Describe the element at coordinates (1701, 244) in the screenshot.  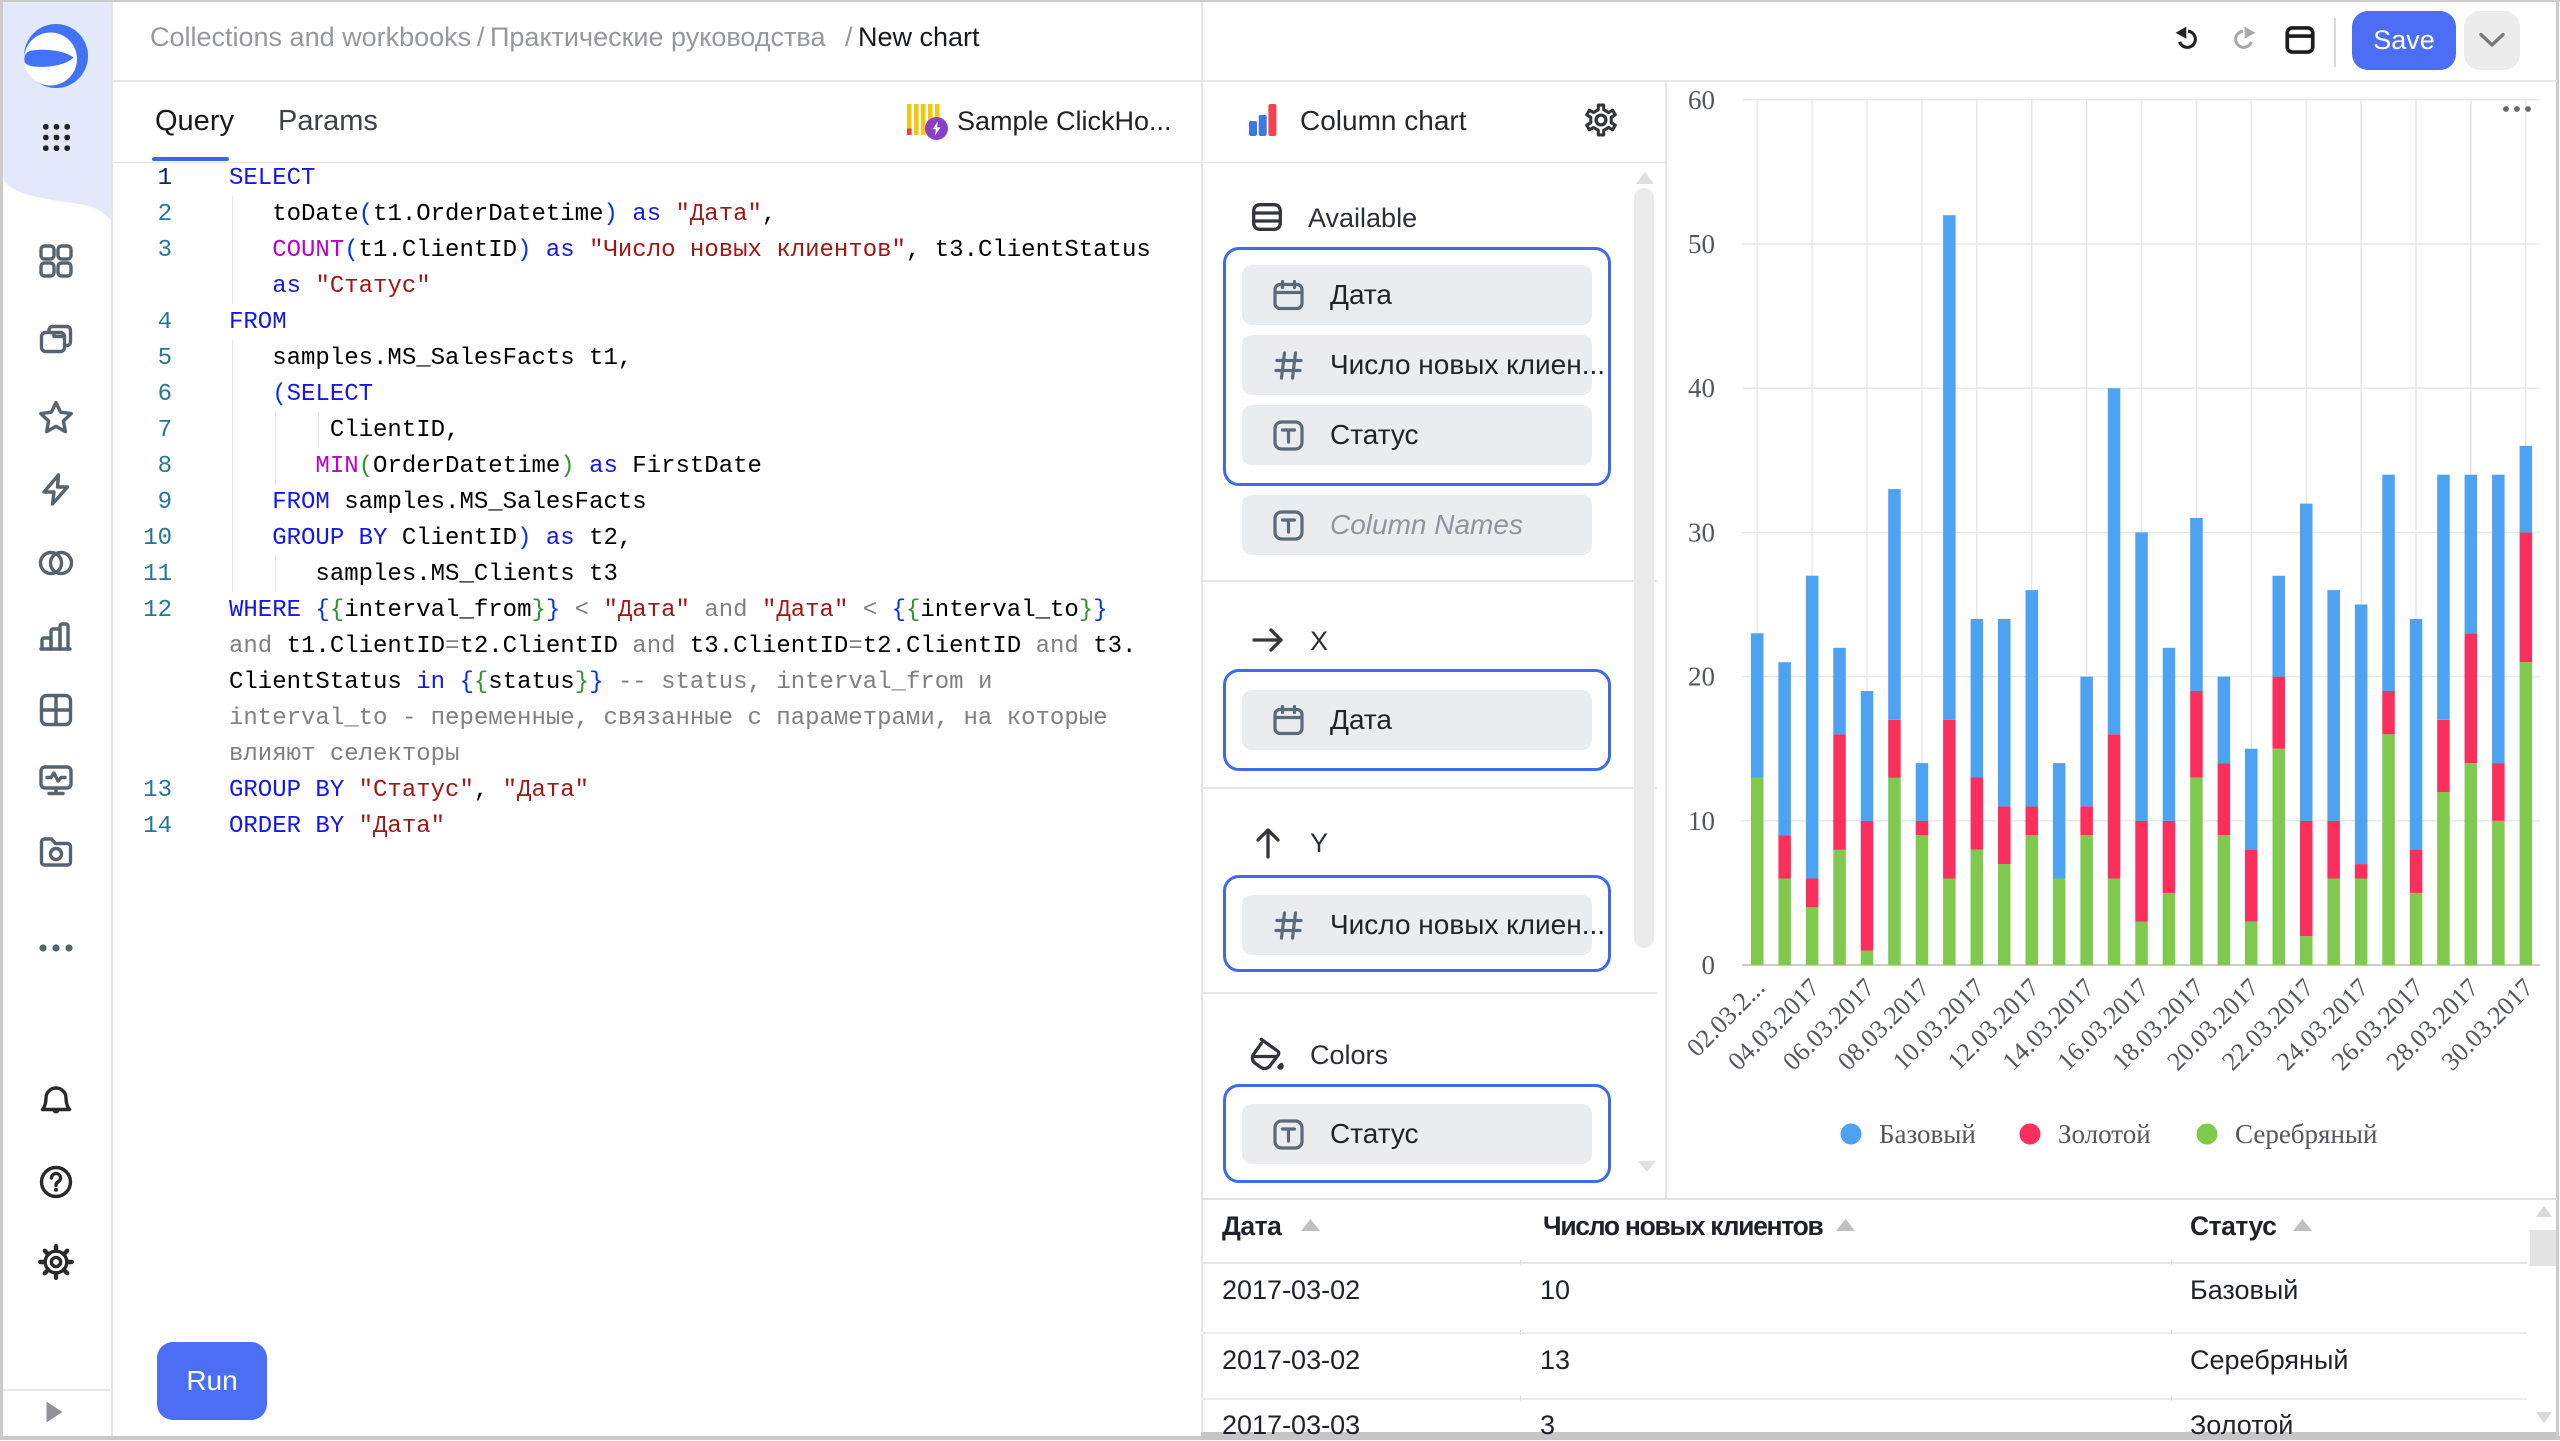
I see `svg-text: 50` at that location.